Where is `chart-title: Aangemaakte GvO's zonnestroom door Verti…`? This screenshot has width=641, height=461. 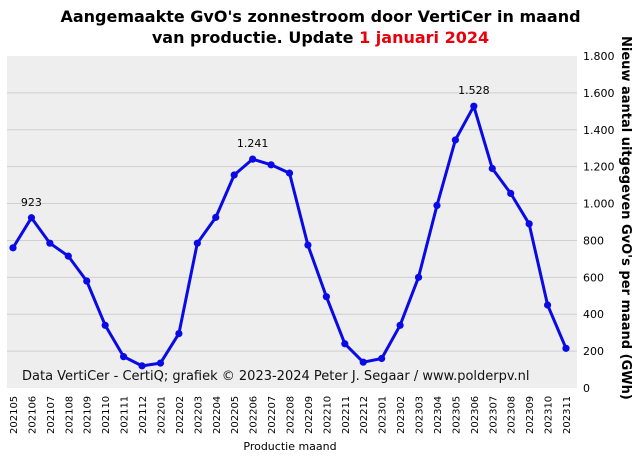 chart-title: Aangemaakte GvO's zonnestroom door Verti… is located at coordinates (320, 27).